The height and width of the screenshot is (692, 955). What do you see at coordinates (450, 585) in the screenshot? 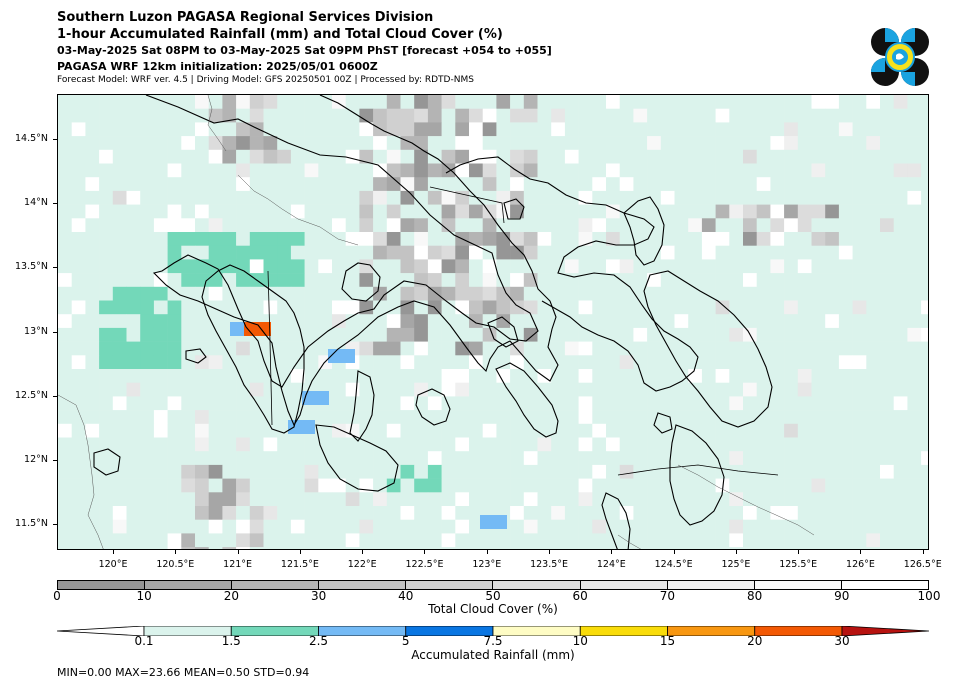
I see `cloud-color-segment` at bounding box center [450, 585].